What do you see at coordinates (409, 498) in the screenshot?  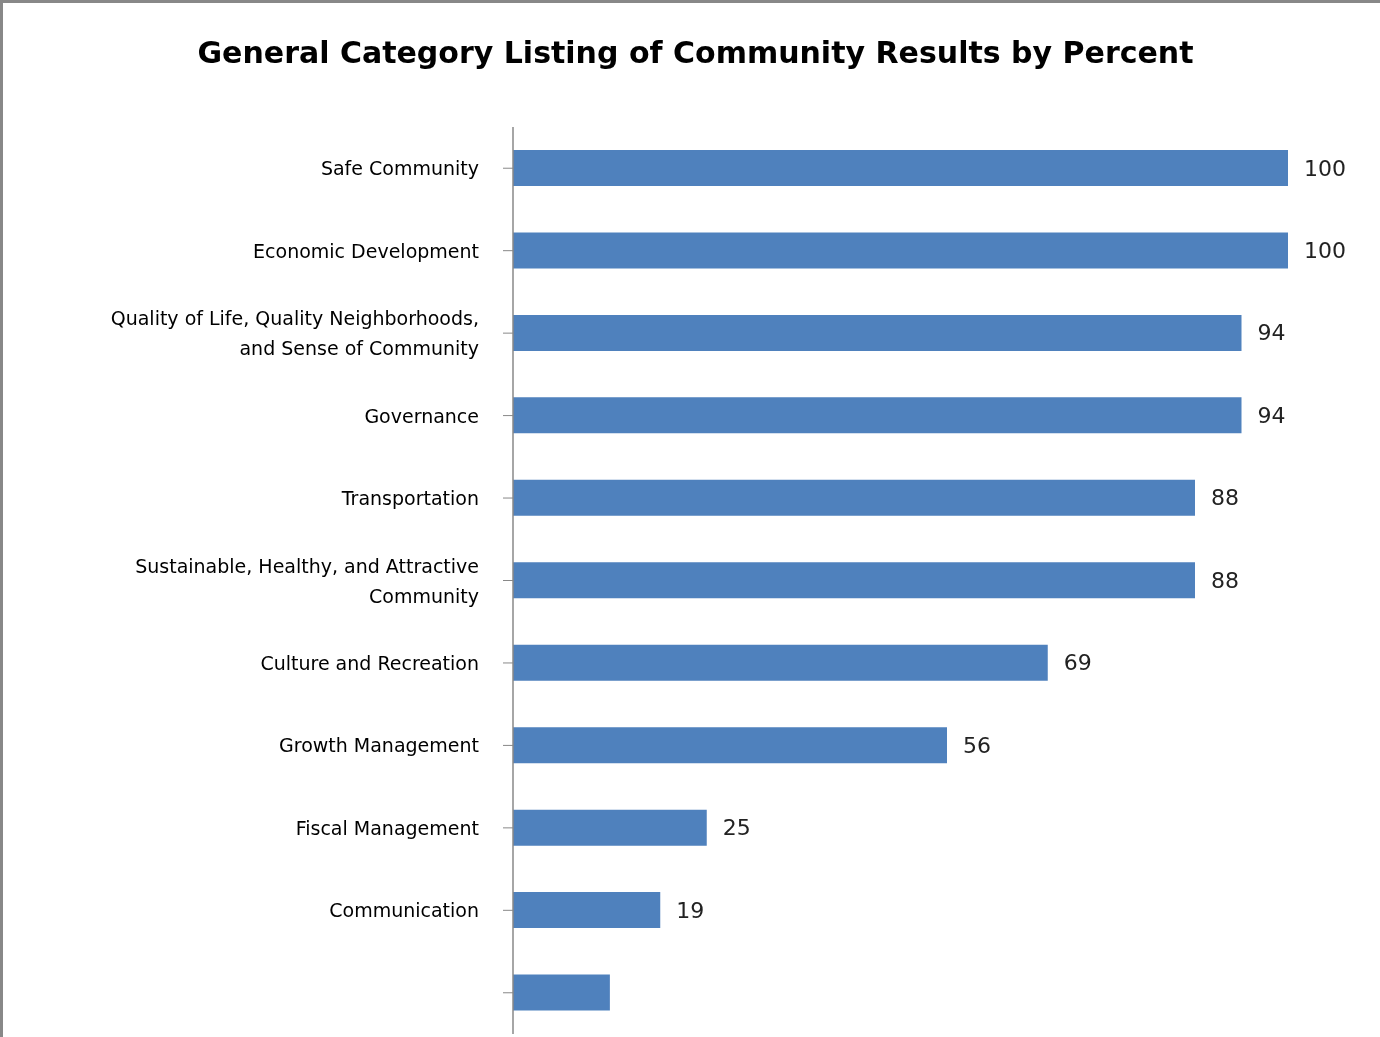 I see `y-tick-label: Transportation` at bounding box center [409, 498].